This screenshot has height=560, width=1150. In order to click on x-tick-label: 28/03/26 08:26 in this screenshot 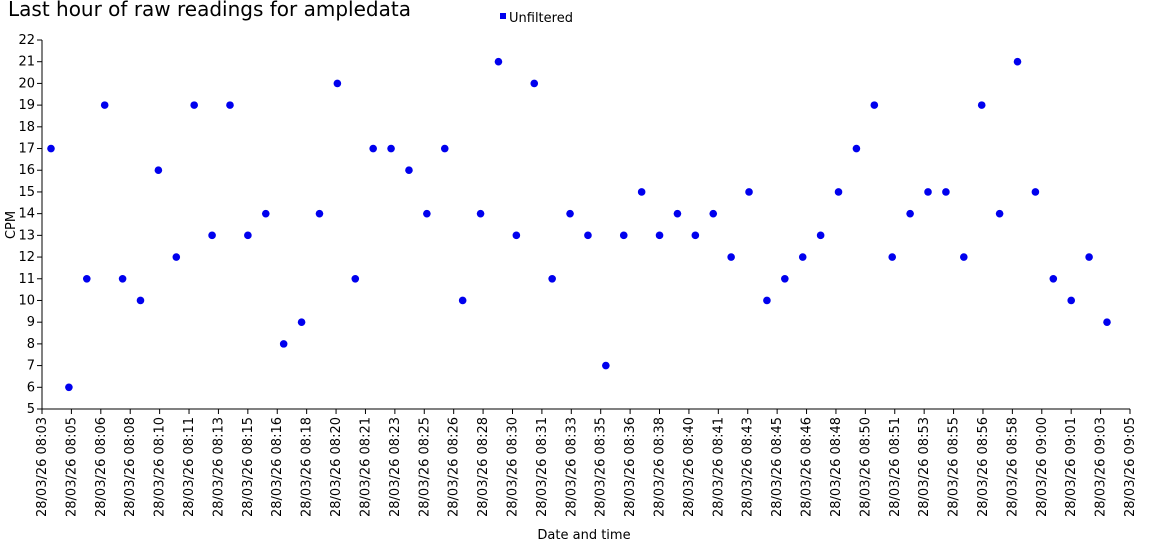, I will do `click(454, 467)`.